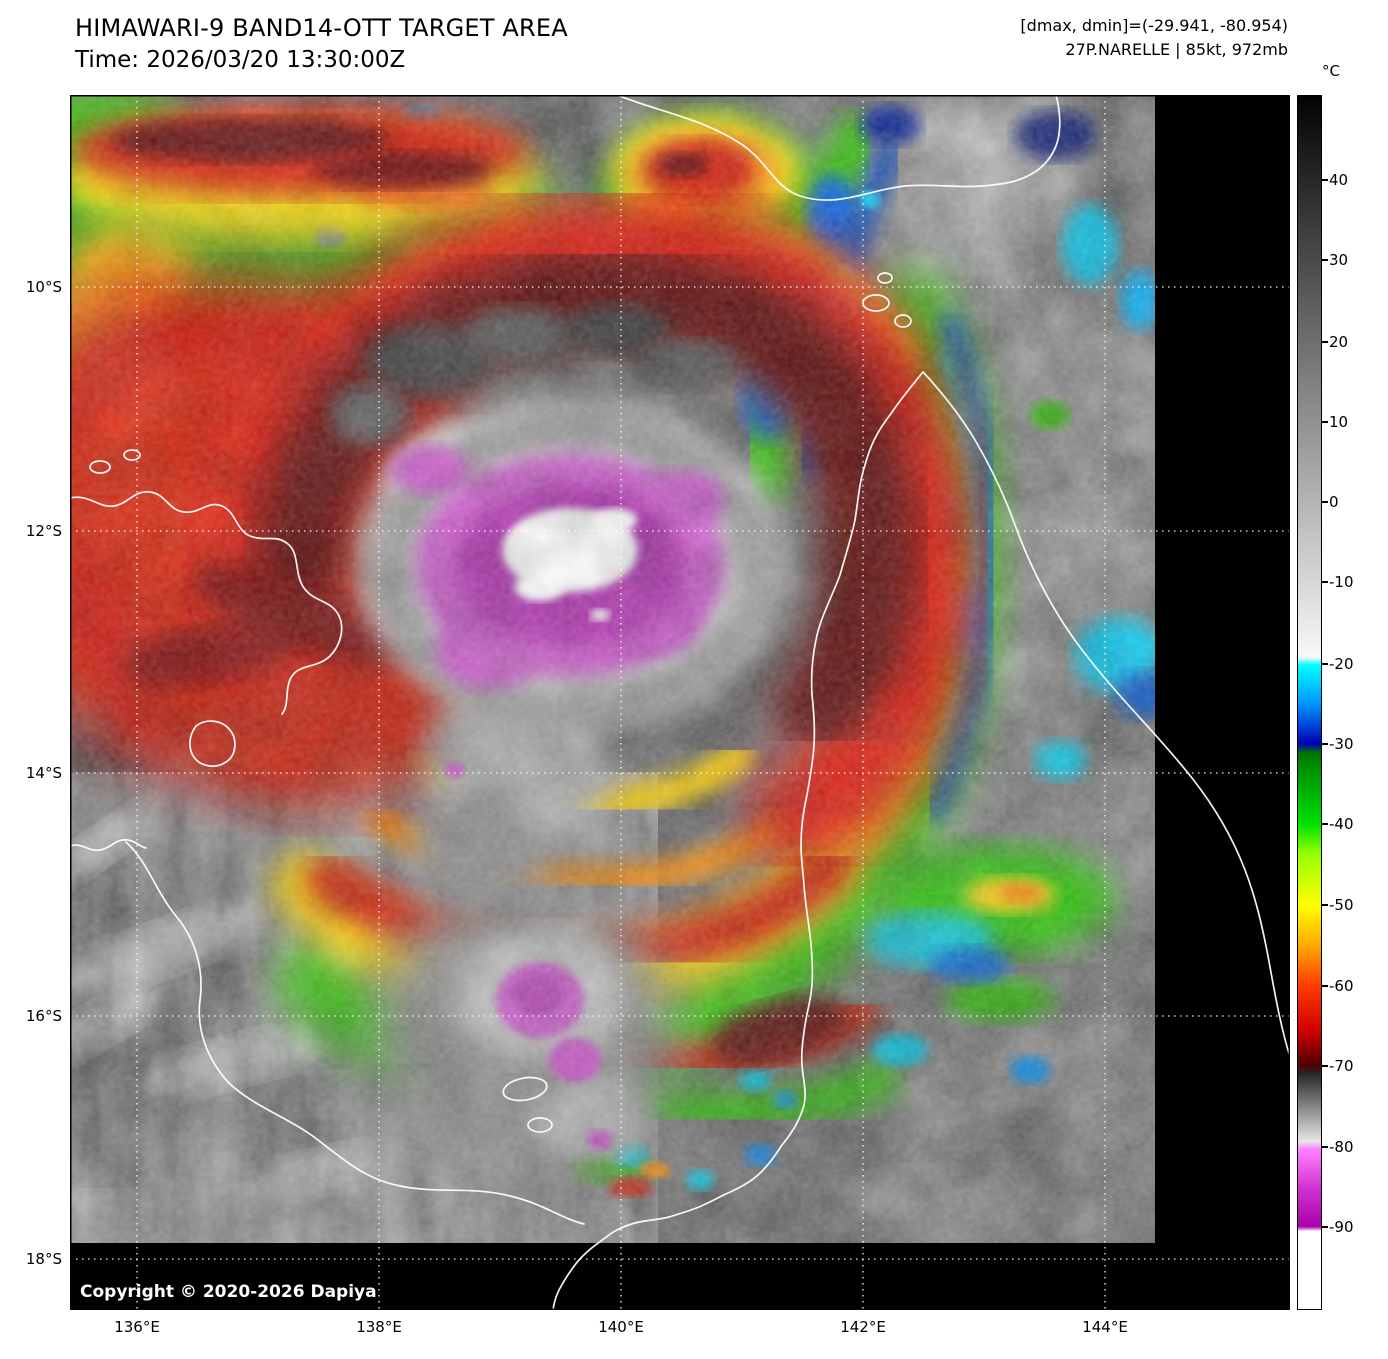  What do you see at coordinates (137, 1327) in the screenshot?
I see `lon-tick-label: 136°E` at bounding box center [137, 1327].